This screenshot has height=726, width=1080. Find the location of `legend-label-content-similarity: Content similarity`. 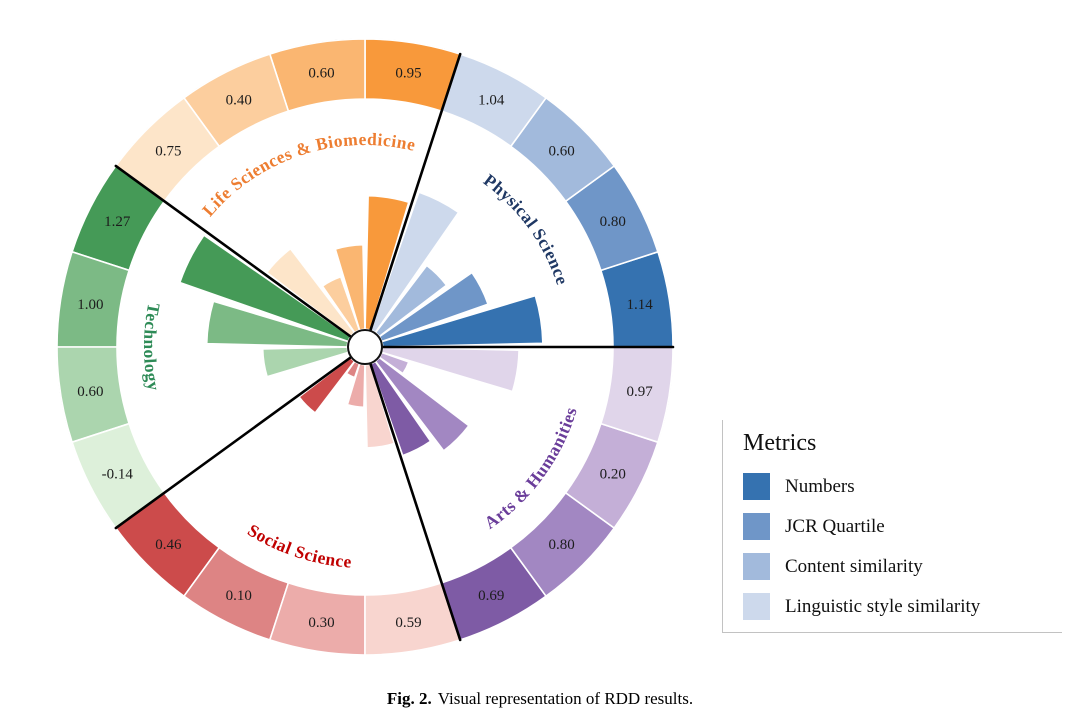

legend-label-content-similarity: Content similarity is located at coordinates (854, 566).